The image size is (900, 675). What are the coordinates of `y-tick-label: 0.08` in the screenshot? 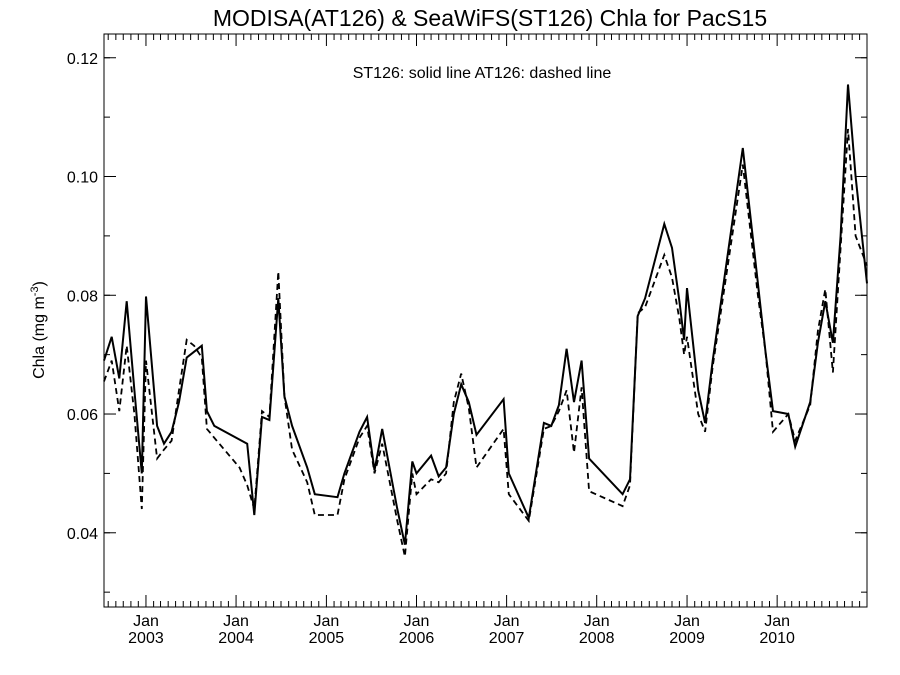 It's located at (82, 296).